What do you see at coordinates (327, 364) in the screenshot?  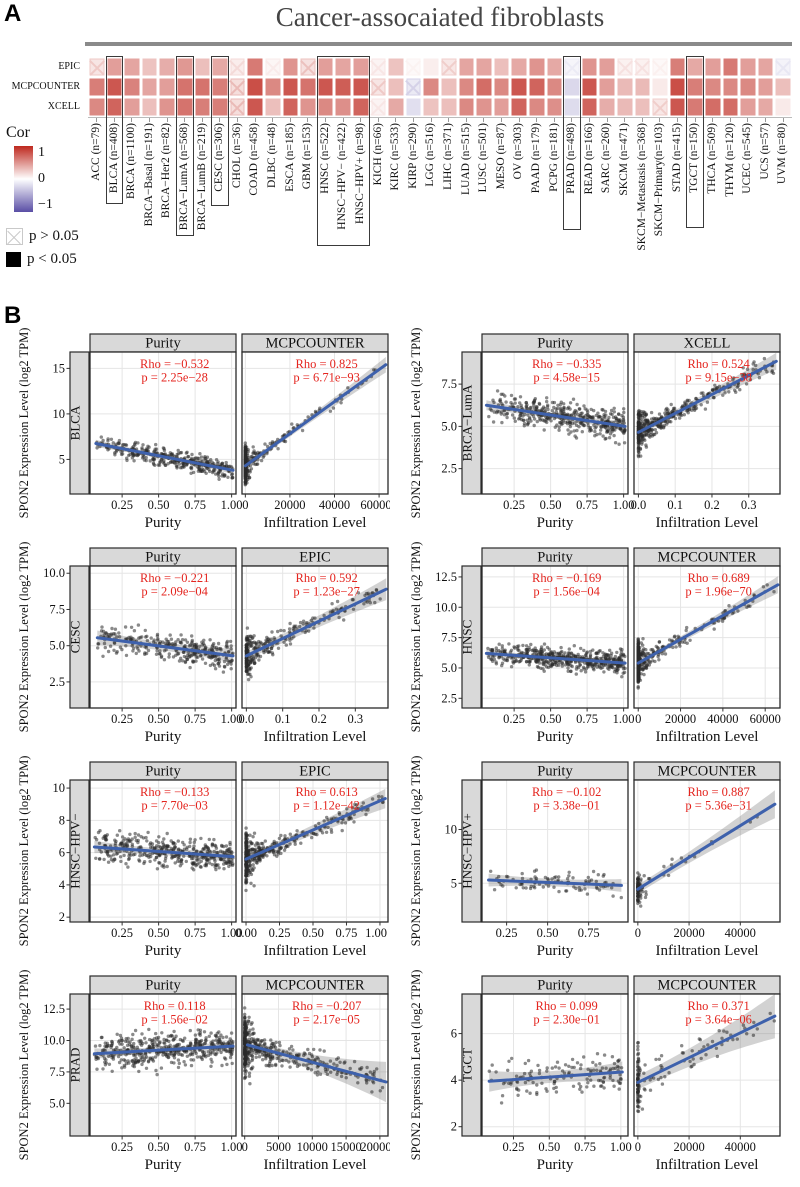 I see `rho-annotation: Rho = 0.825` at bounding box center [327, 364].